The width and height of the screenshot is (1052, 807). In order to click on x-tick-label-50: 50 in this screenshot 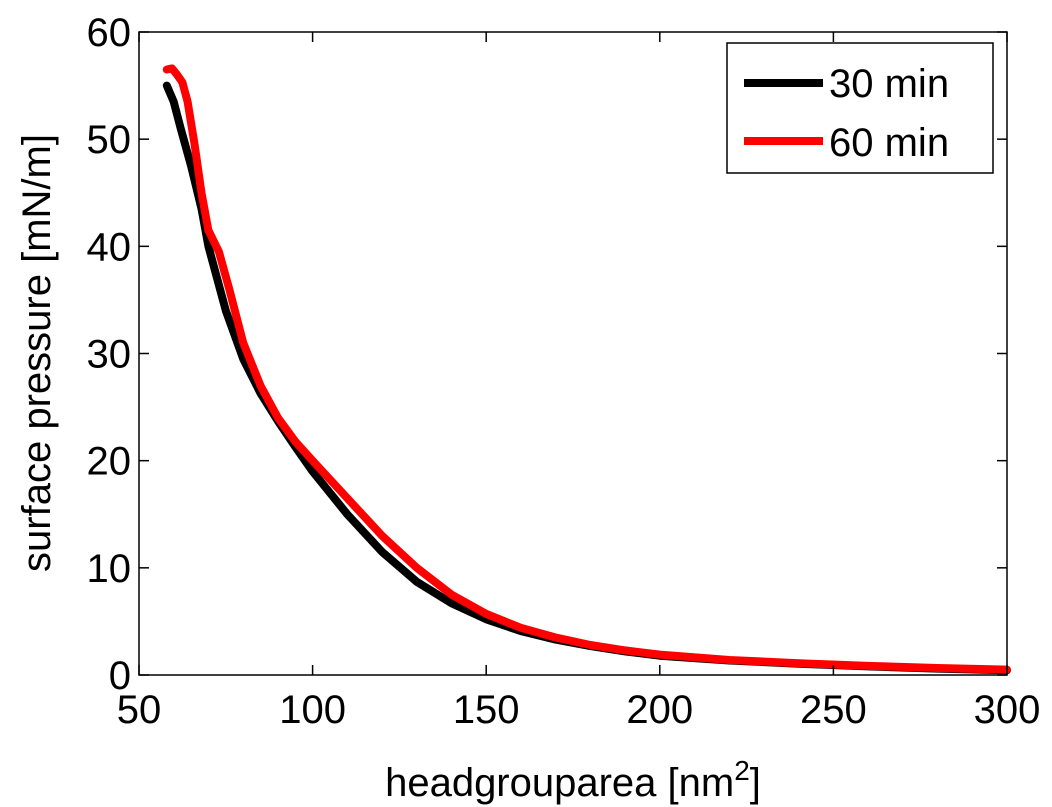, I will do `click(139, 710)`.